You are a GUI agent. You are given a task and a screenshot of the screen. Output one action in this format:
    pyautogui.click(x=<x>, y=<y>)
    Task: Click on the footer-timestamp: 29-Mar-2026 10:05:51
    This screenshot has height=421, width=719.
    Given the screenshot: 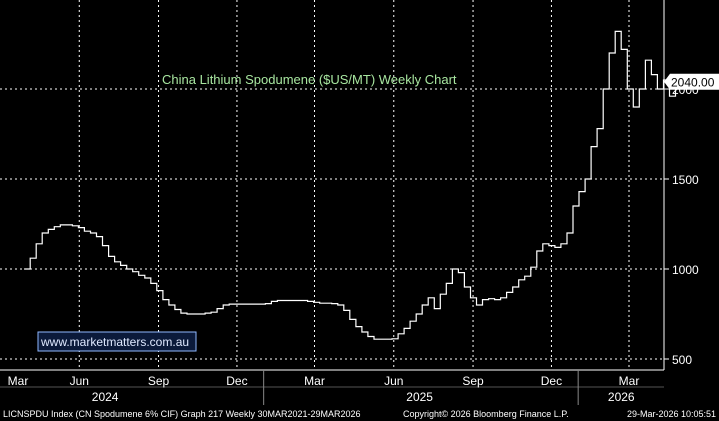 What is the action you would take?
    pyautogui.click(x=671, y=414)
    